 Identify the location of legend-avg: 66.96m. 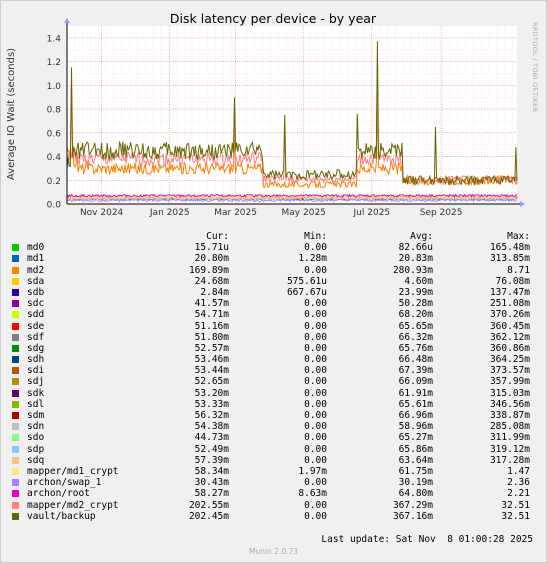
(415, 415).